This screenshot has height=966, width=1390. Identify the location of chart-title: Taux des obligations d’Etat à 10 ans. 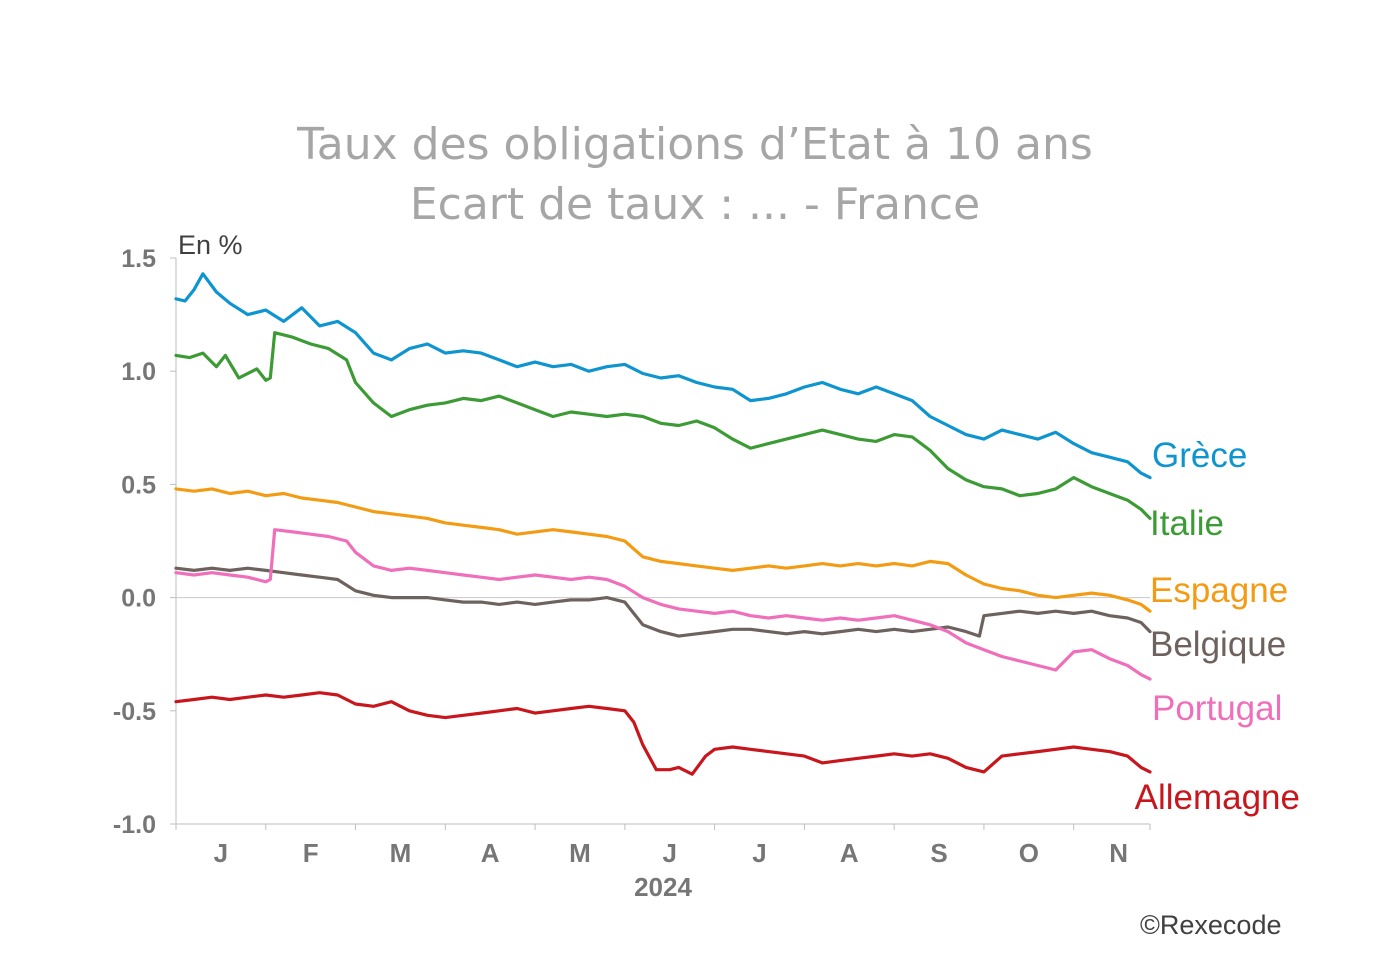
(695, 144).